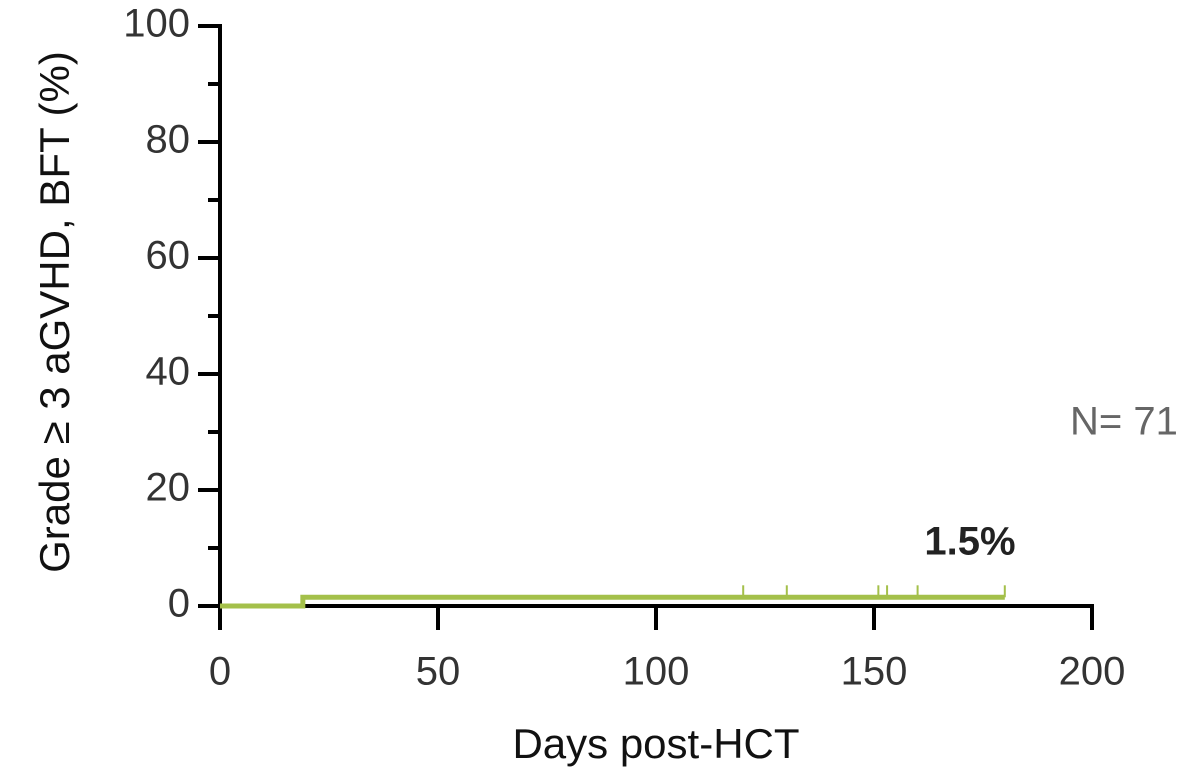 The width and height of the screenshot is (1198, 777). I want to click on value-annotation: 1.5%, so click(969, 542).